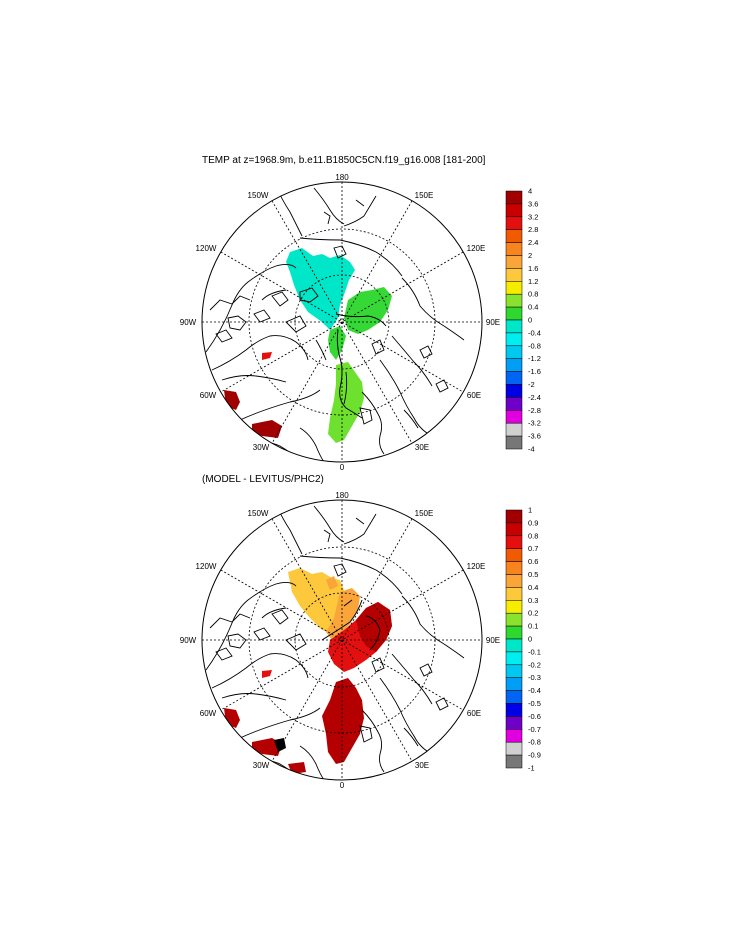 This screenshot has height=945, width=733. What do you see at coordinates (258, 513) in the screenshot?
I see `lon-label-150w: 150W` at bounding box center [258, 513].